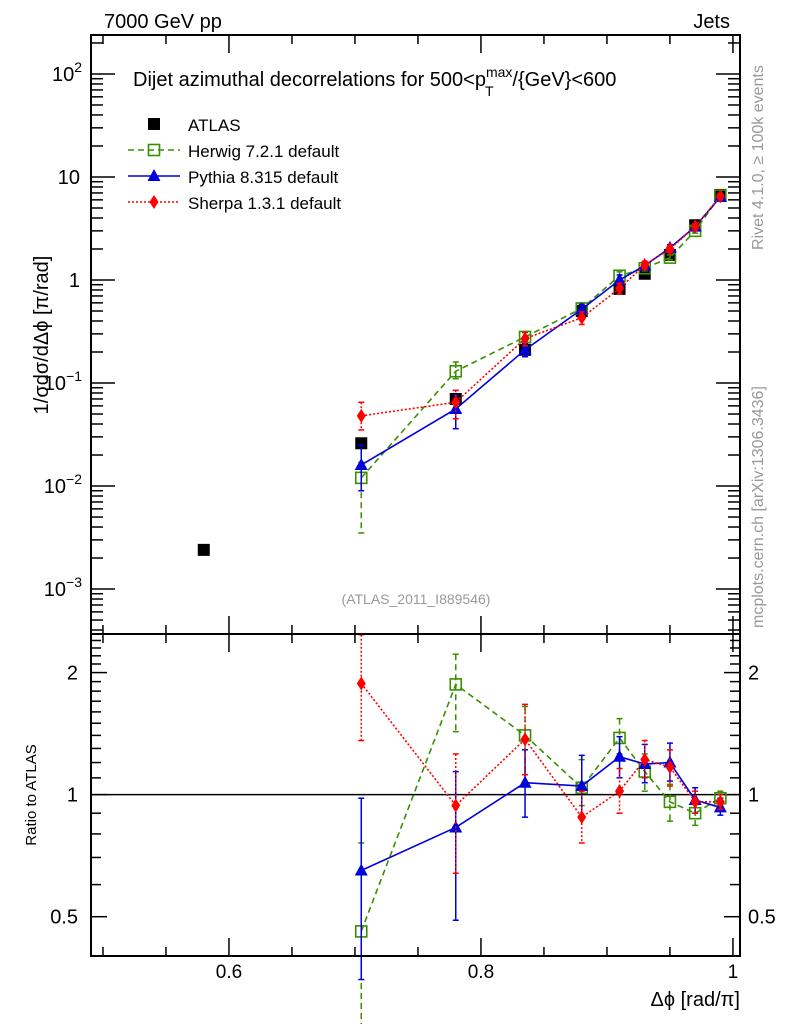 This screenshot has height=1024, width=786. I want to click on y-tick-label-exp: −2, so click(74, 479).